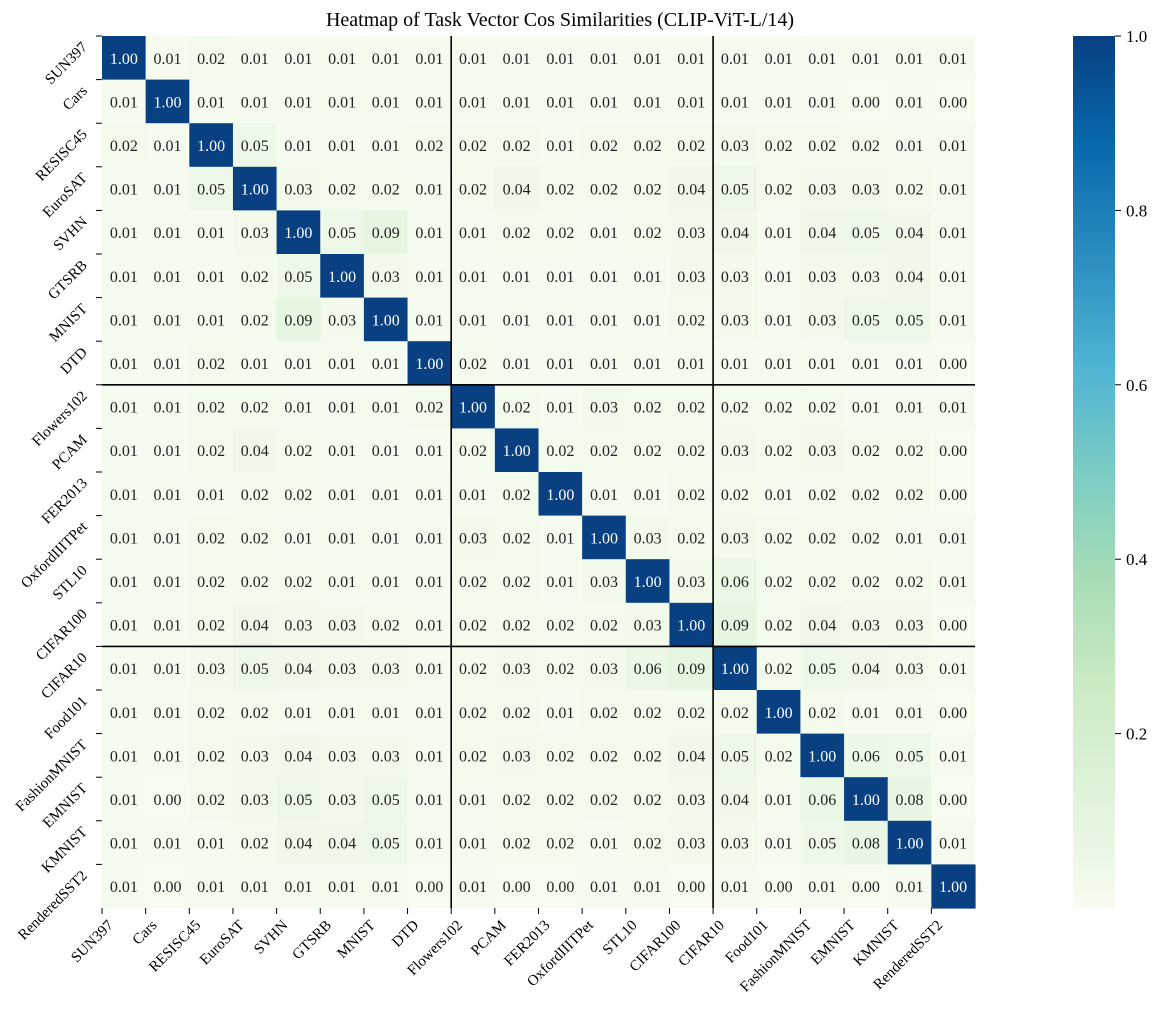 This screenshot has height=1011, width=1162. Describe the element at coordinates (735, 626) in the screenshot. I see `cell-value-label: 0.09` at that location.